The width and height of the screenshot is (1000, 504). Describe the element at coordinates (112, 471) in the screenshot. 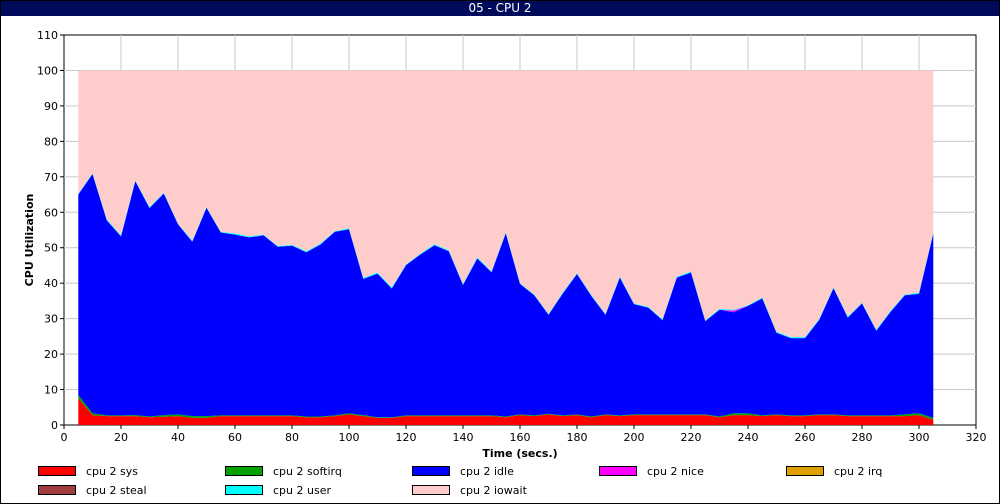

I see `legend-label: cpu 2 sys` at that location.